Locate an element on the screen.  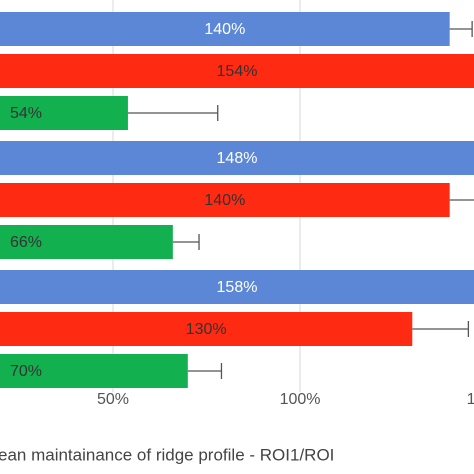
data-label: 70% is located at coordinates (26, 371).